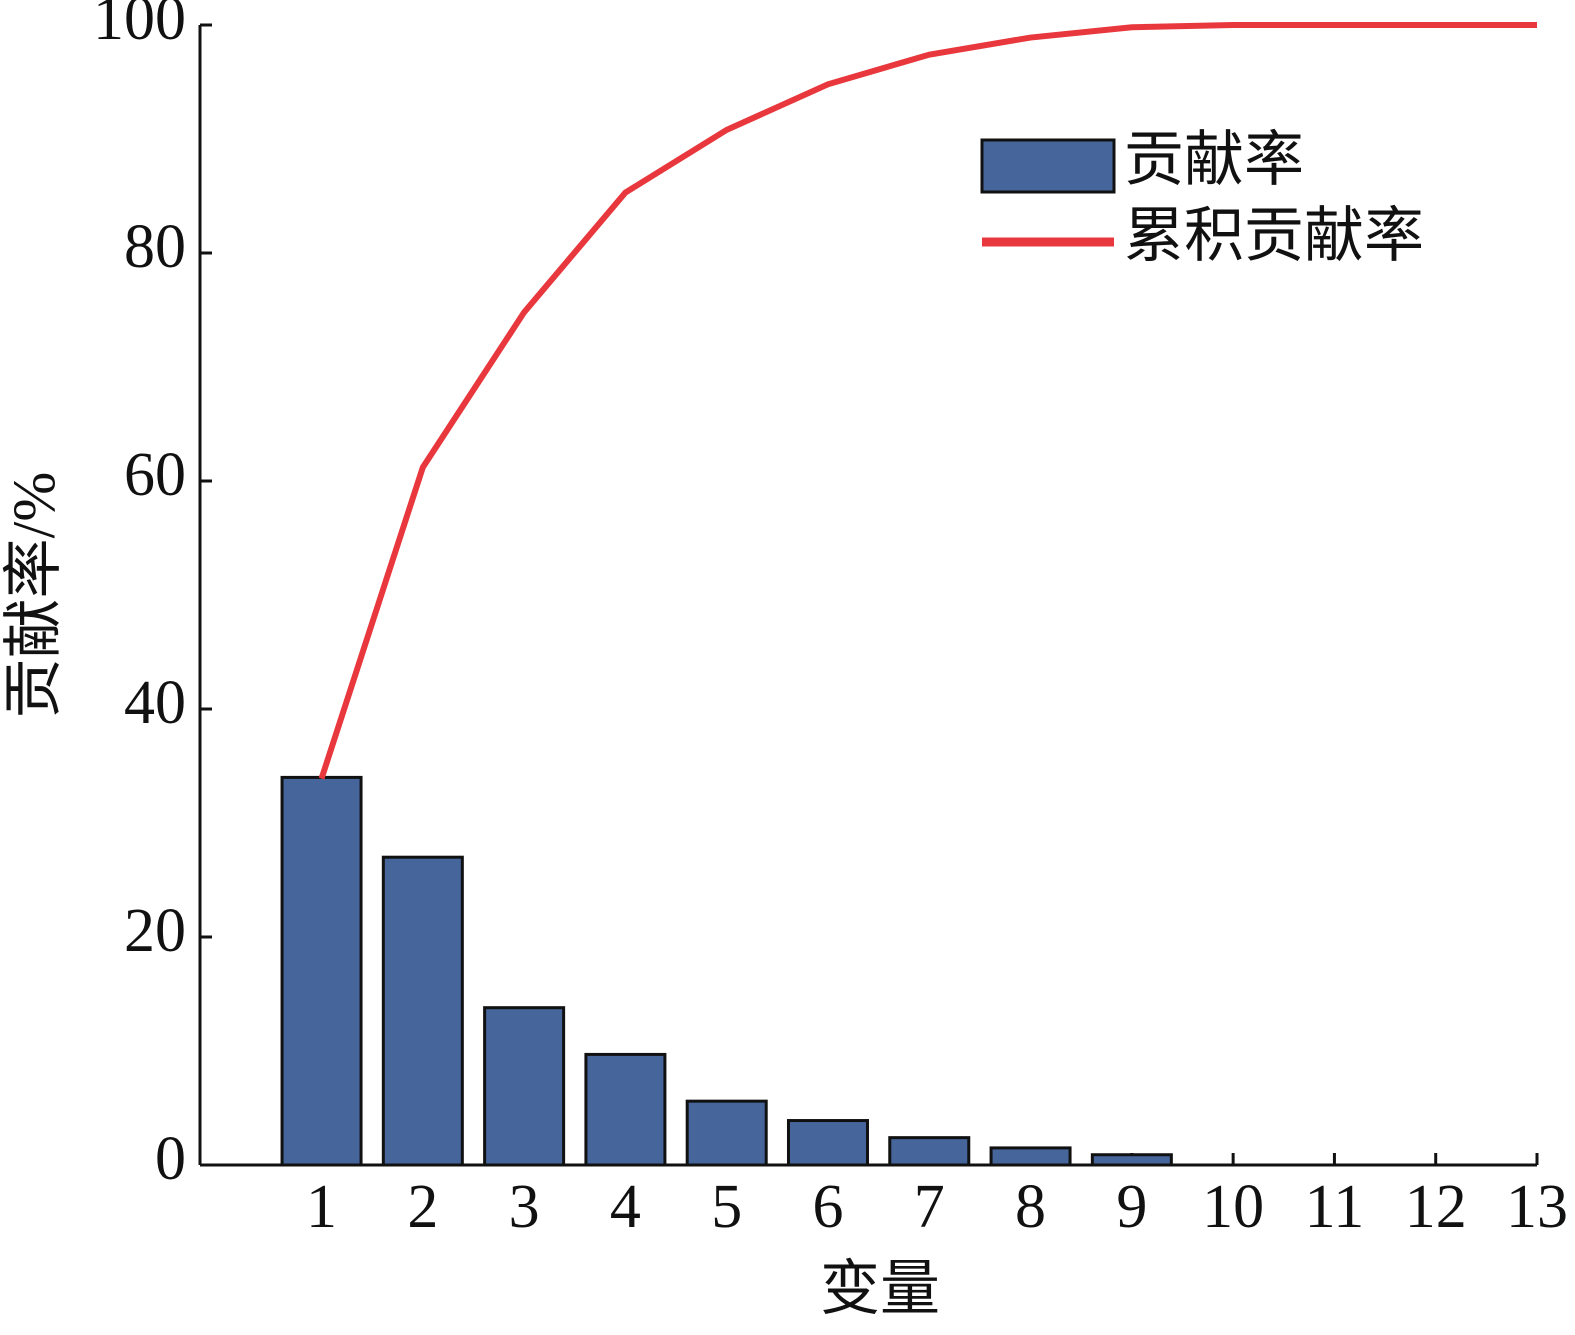 The height and width of the screenshot is (1335, 1575). Describe the element at coordinates (1048, 166) in the screenshot. I see `legend-swatch` at that location.